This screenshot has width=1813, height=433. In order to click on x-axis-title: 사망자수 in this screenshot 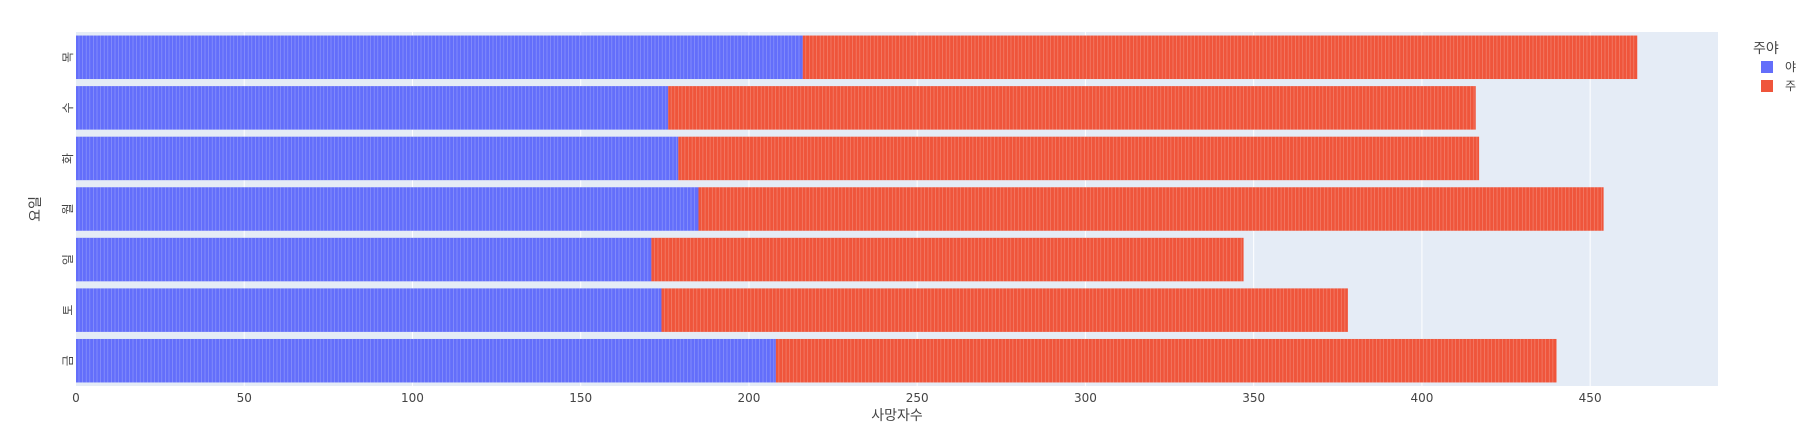, I will do `click(897, 416)`.